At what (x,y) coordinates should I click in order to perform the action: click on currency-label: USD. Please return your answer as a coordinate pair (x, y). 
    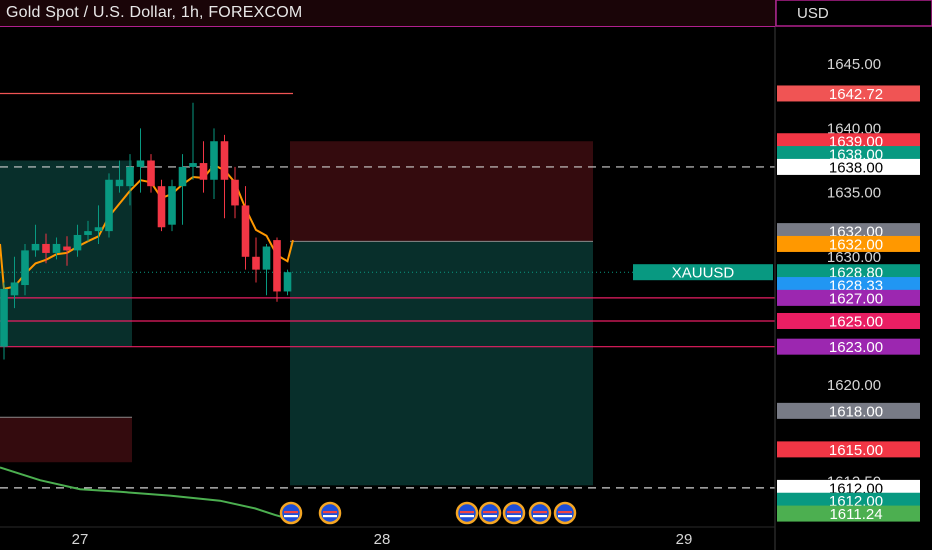
    Looking at the image, I should click on (813, 13).